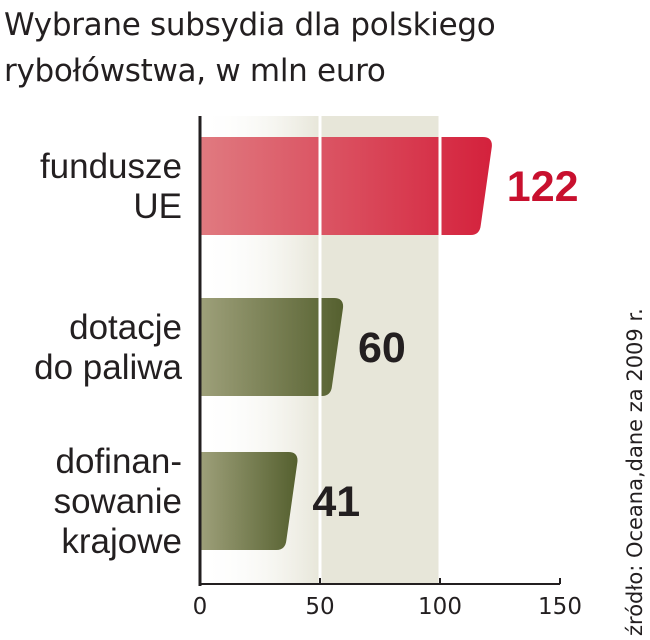  What do you see at coordinates (560, 607) in the screenshot?
I see `x-tick-label-150: 150` at bounding box center [560, 607].